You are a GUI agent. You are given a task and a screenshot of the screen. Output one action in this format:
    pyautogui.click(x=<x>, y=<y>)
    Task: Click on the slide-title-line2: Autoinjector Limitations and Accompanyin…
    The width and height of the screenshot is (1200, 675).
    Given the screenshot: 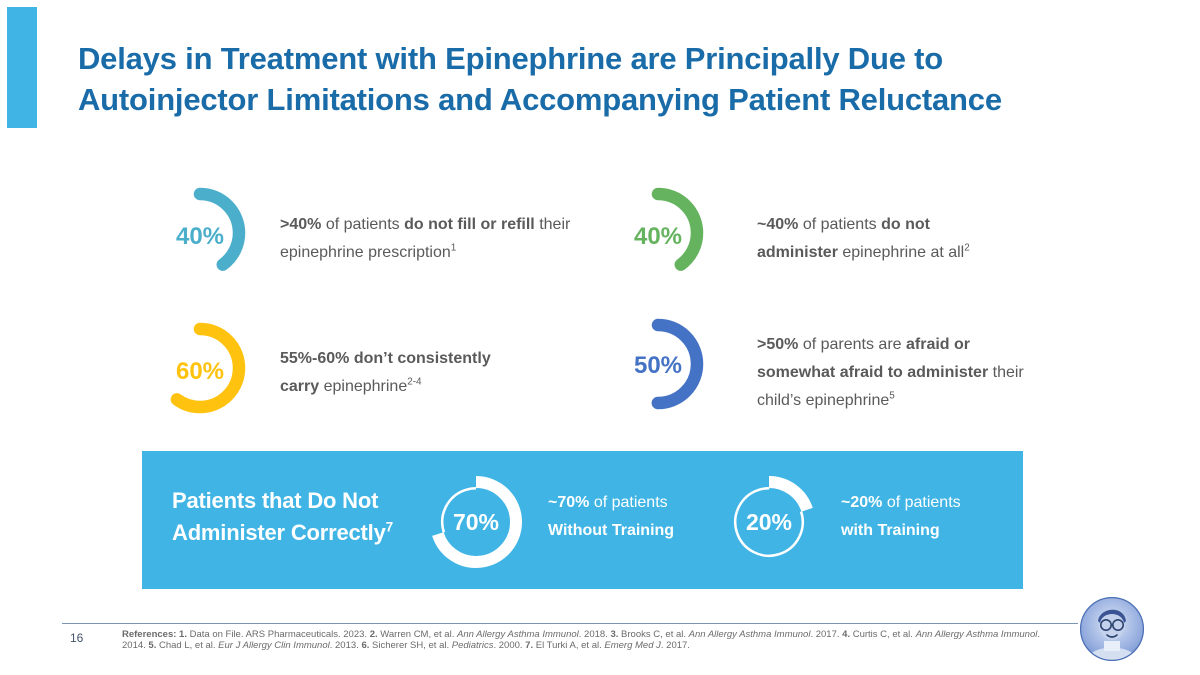 What is the action you would take?
    pyautogui.click(x=540, y=99)
    